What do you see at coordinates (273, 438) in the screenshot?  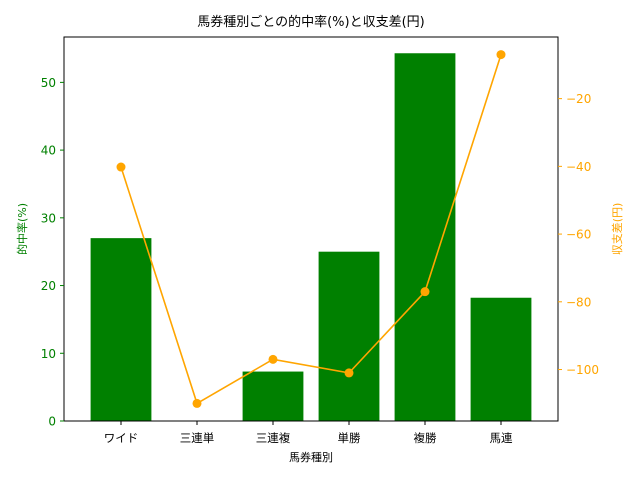 I see `x-tick-label: 三連複` at bounding box center [273, 438].